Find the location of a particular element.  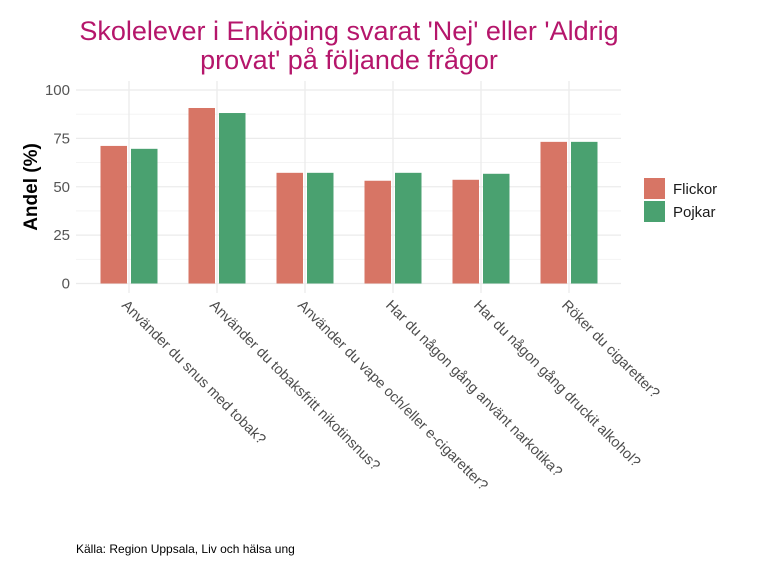

y-tick-label: 25 is located at coordinates (61, 235).